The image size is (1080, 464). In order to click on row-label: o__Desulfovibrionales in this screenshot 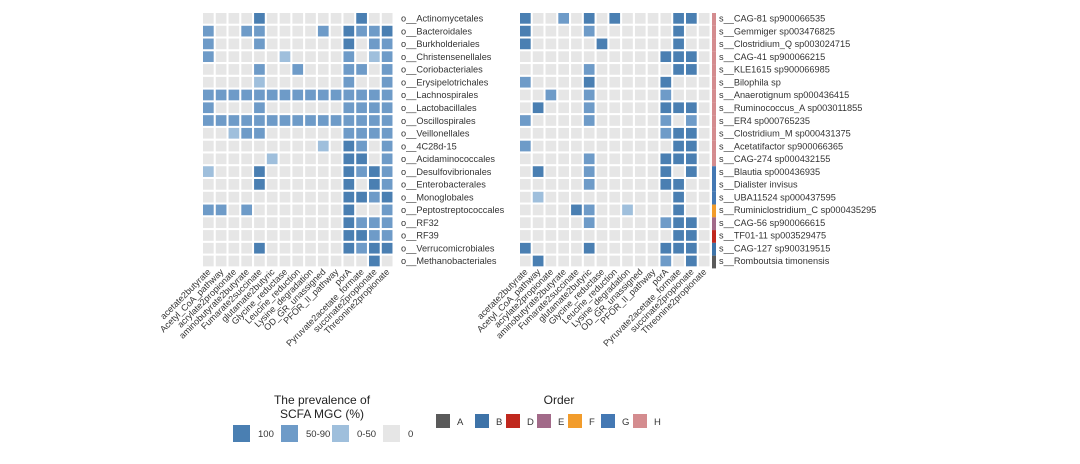, I will do `click(446, 172)`.